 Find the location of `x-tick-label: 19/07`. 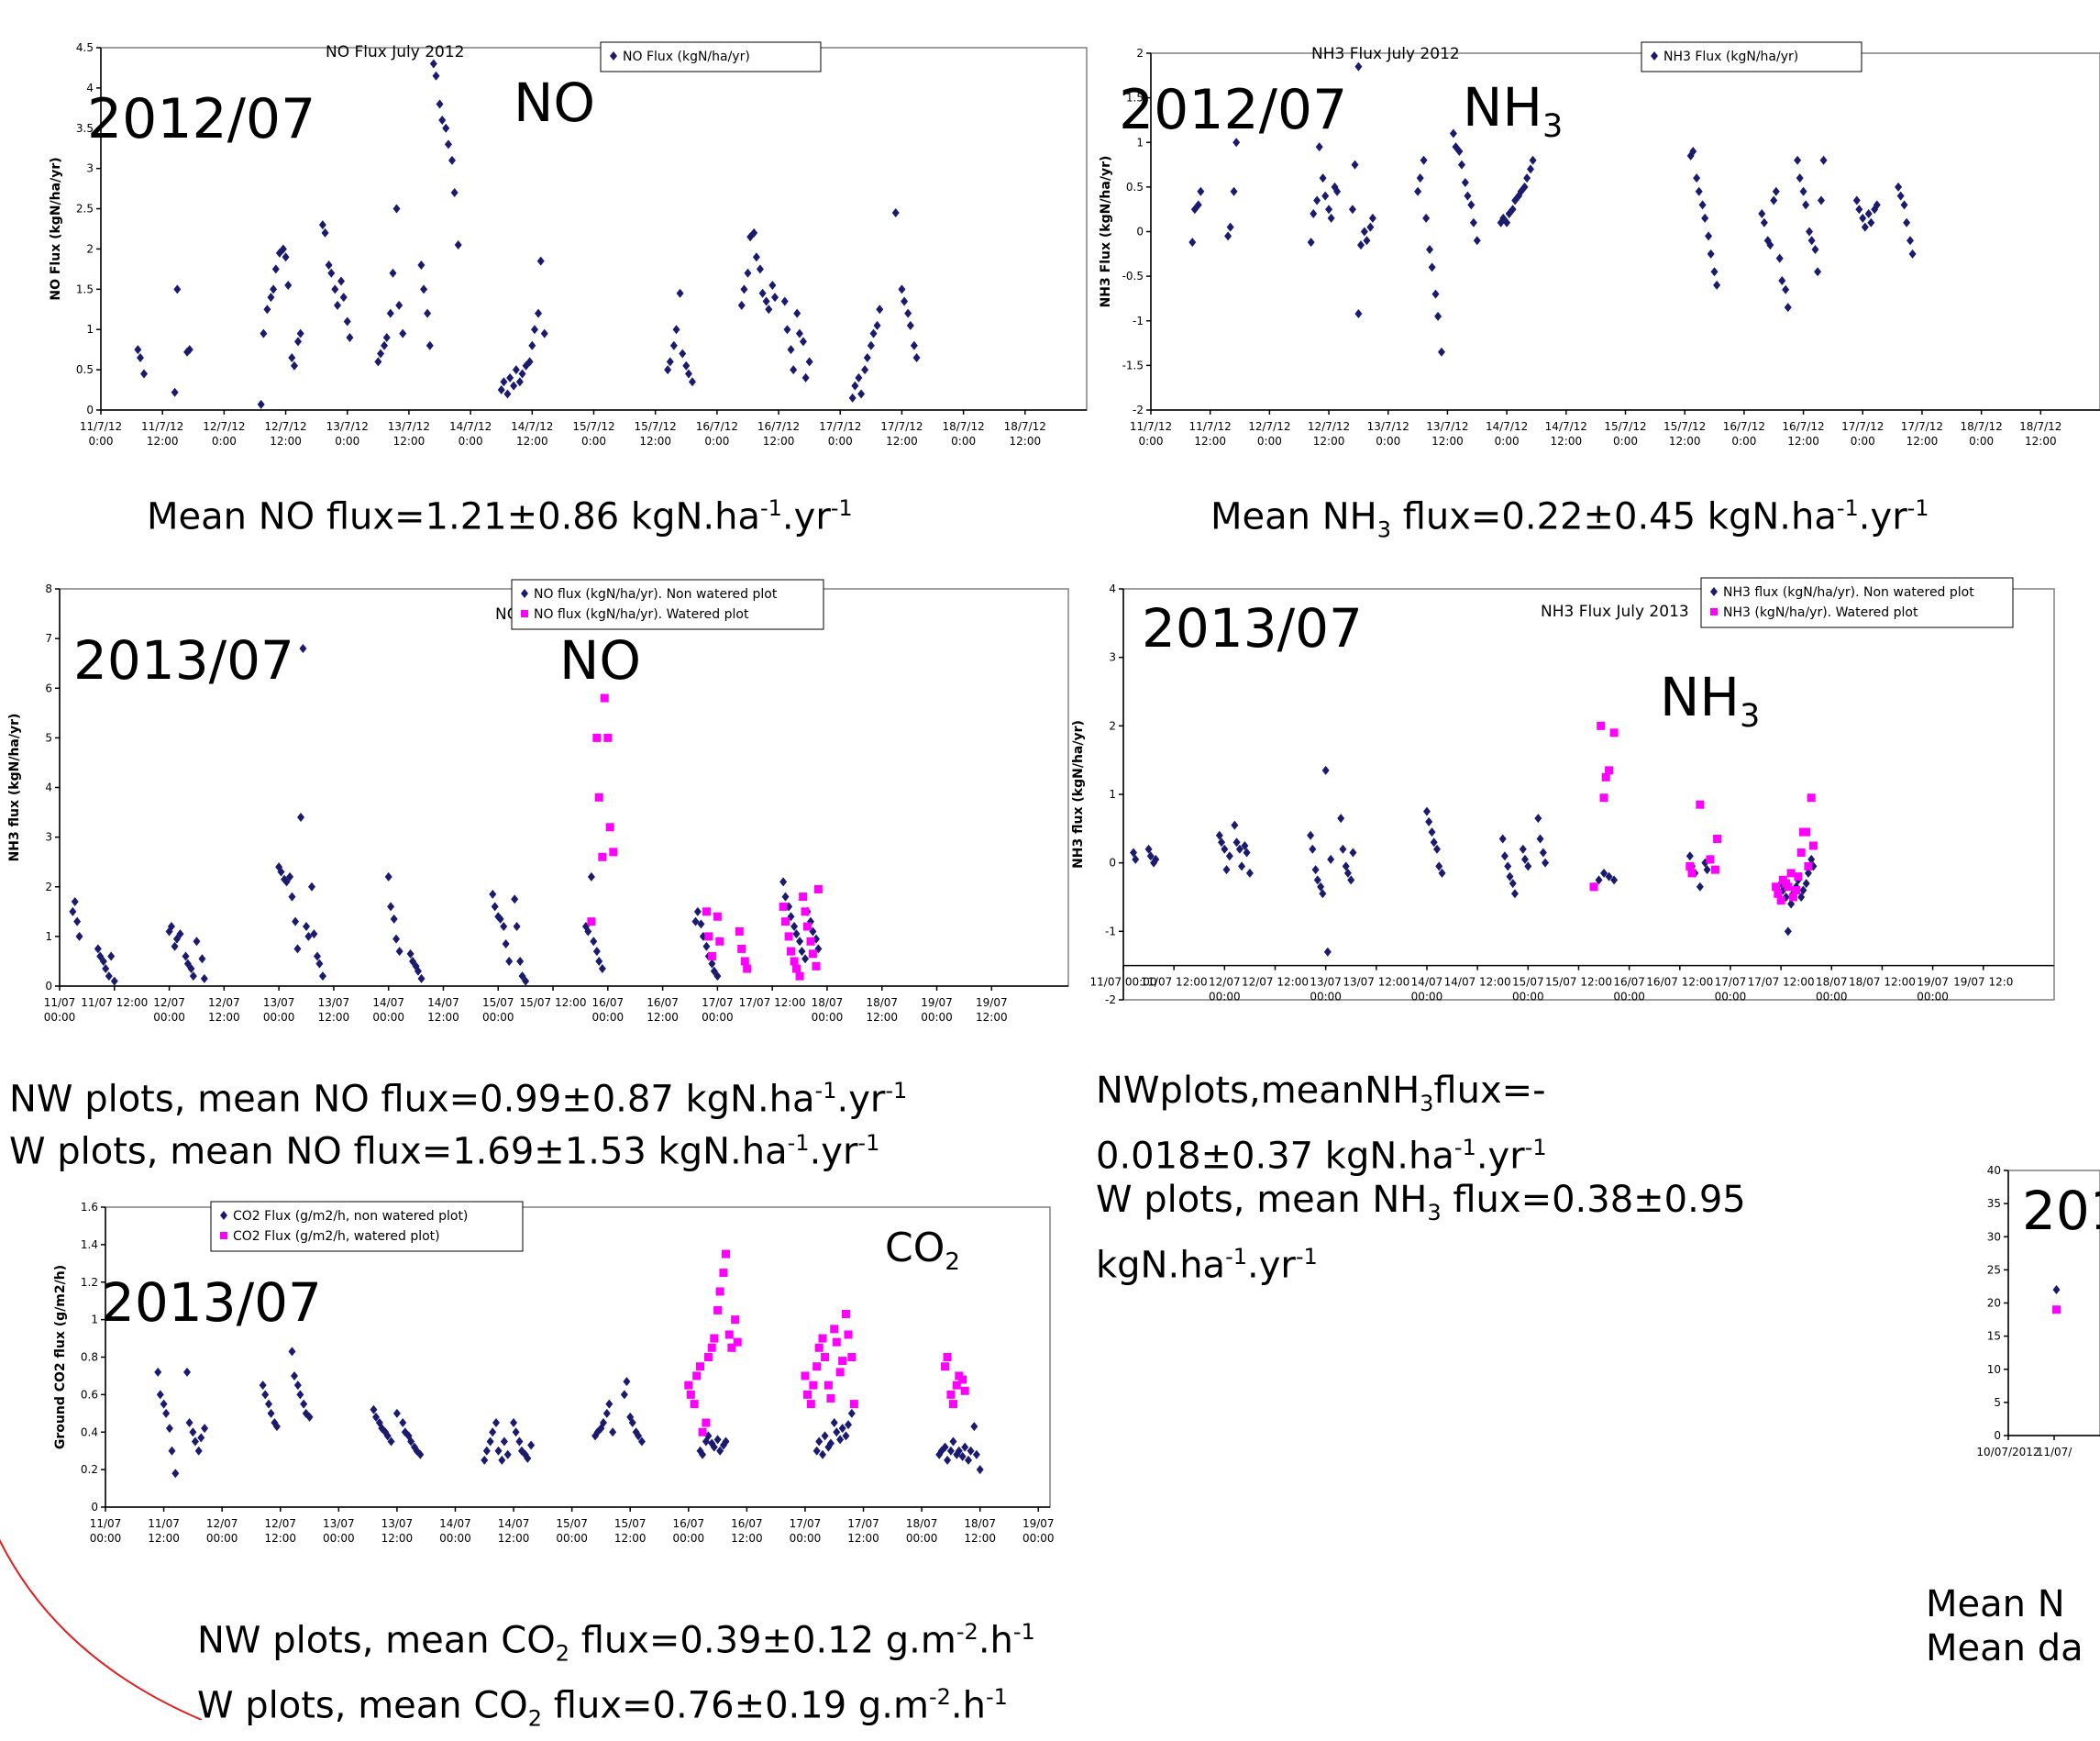

x-tick-label: 19/07 is located at coordinates (1038, 1523).